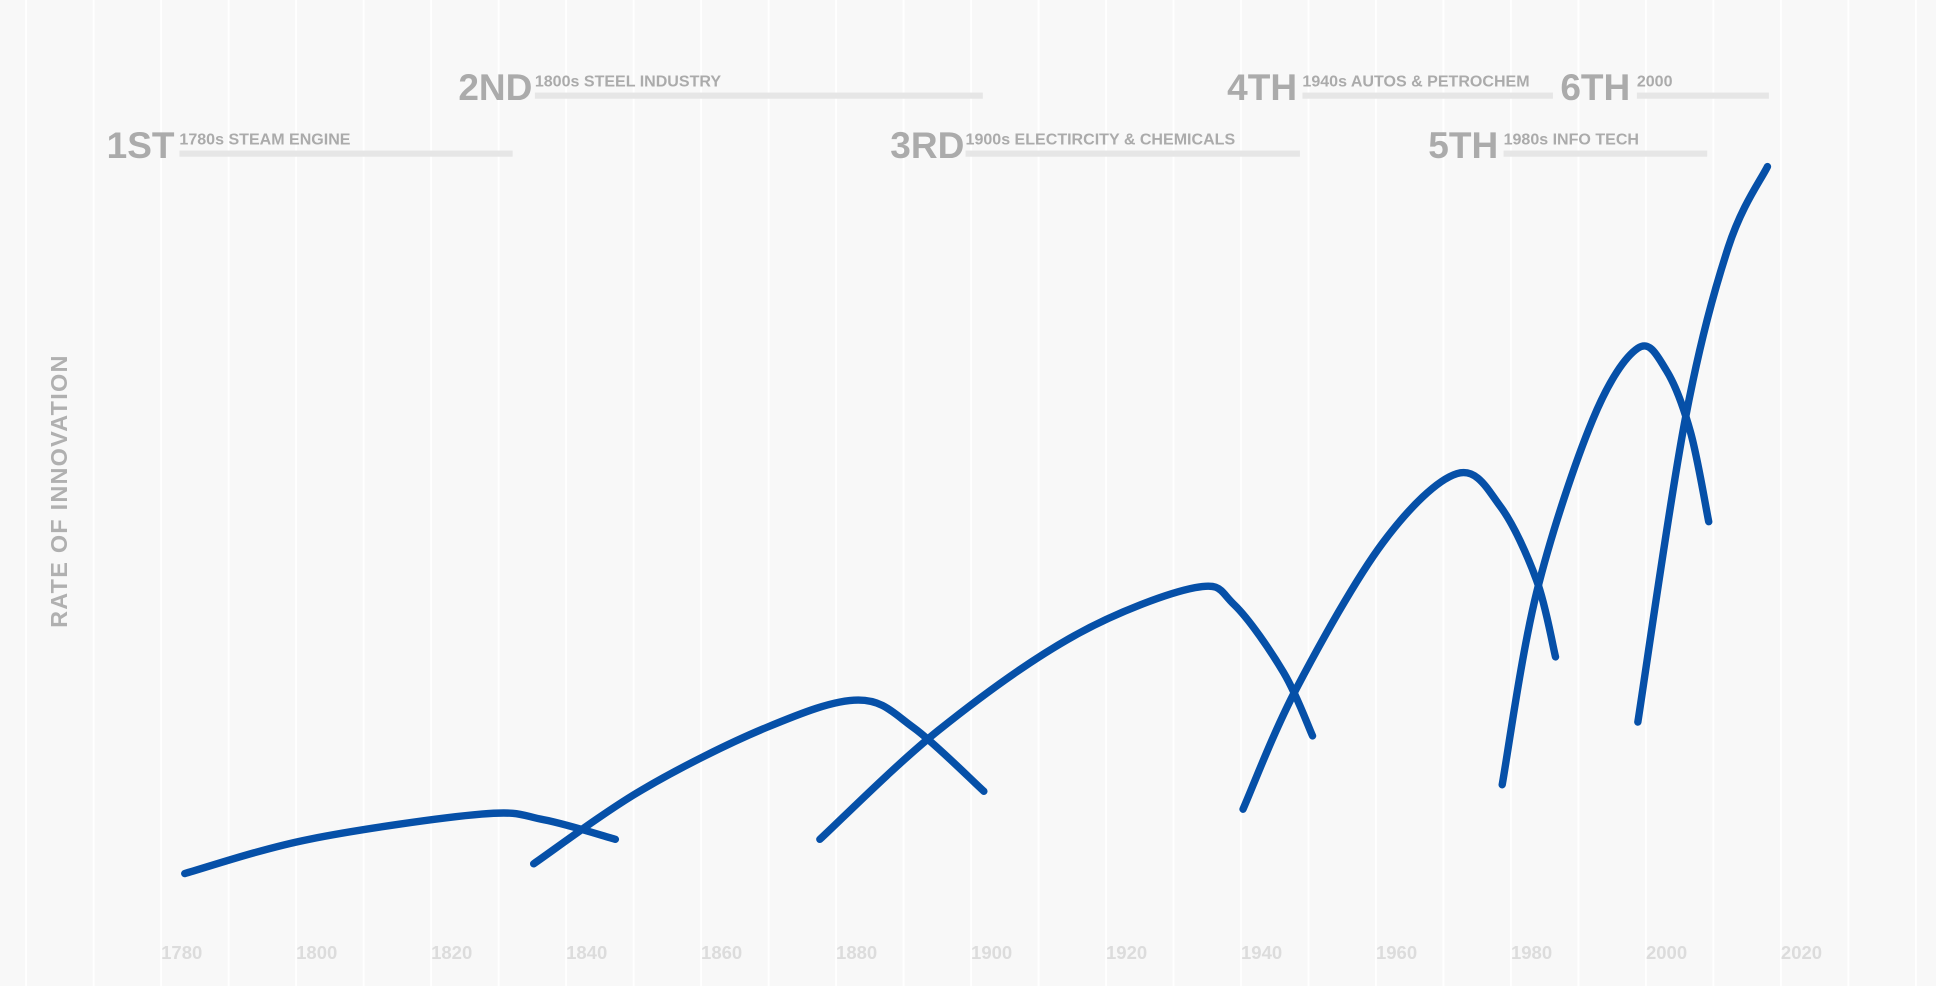  Describe the element at coordinates (1595, 87) in the screenshot. I see `wave-ordinal: 6TH` at that location.